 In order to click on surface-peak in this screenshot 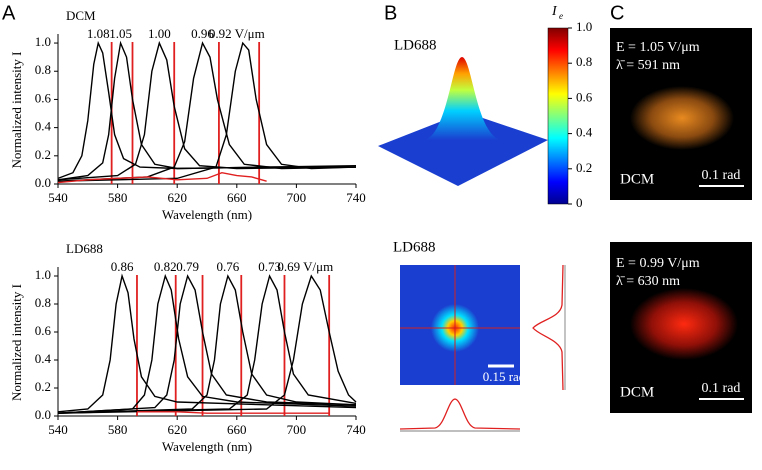, I will do `click(462, 98)`.